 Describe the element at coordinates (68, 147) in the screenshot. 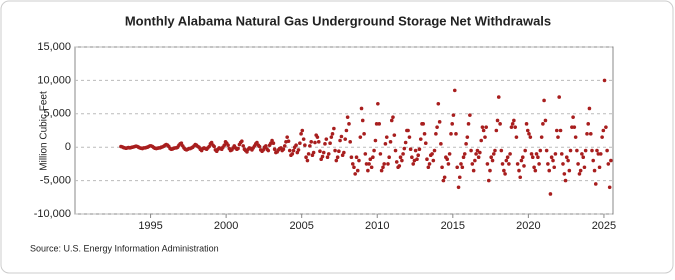

I see `y-tick-label: 0` at that location.